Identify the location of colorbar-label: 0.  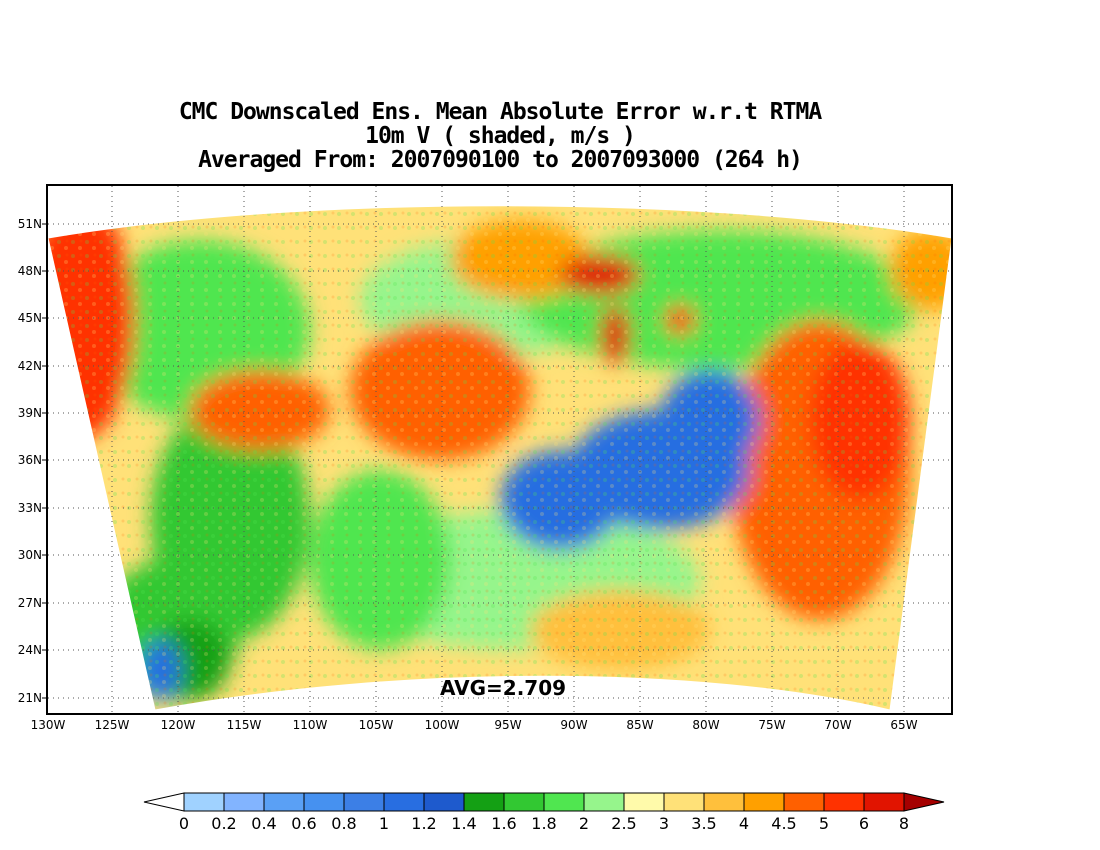
(184, 823).